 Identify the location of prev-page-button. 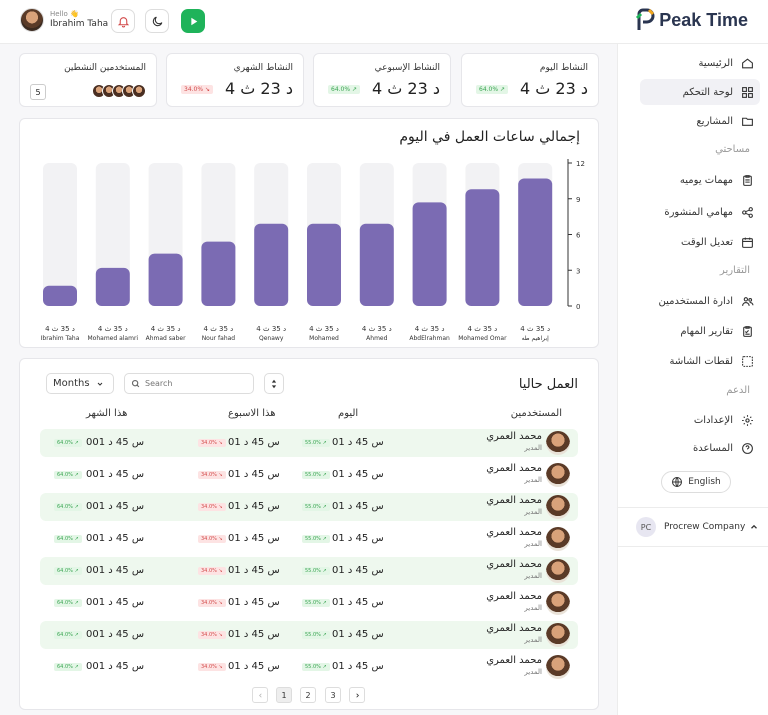
(260, 695).